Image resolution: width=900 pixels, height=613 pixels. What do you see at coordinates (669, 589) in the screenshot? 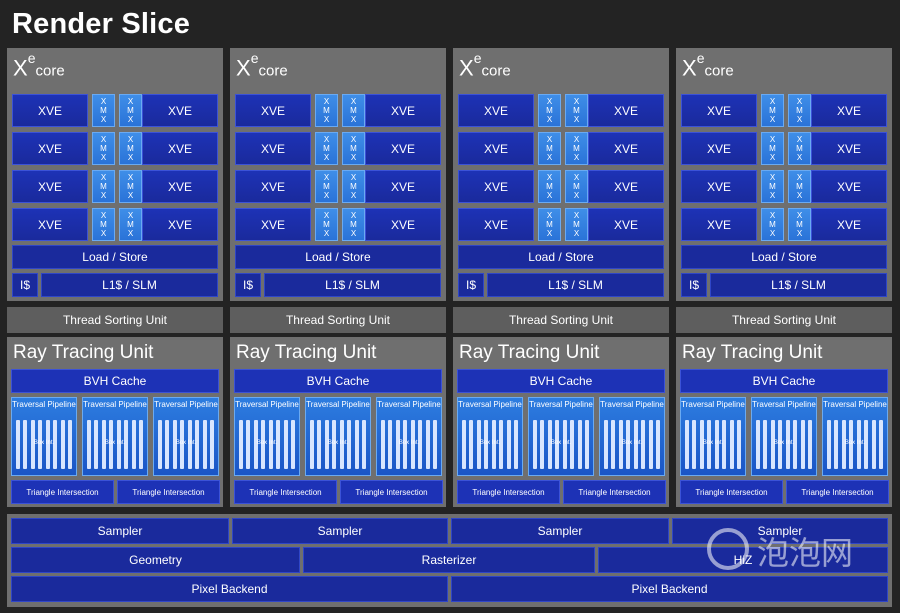
I see `pixel-backend-2: Pixel Backend` at bounding box center [669, 589].